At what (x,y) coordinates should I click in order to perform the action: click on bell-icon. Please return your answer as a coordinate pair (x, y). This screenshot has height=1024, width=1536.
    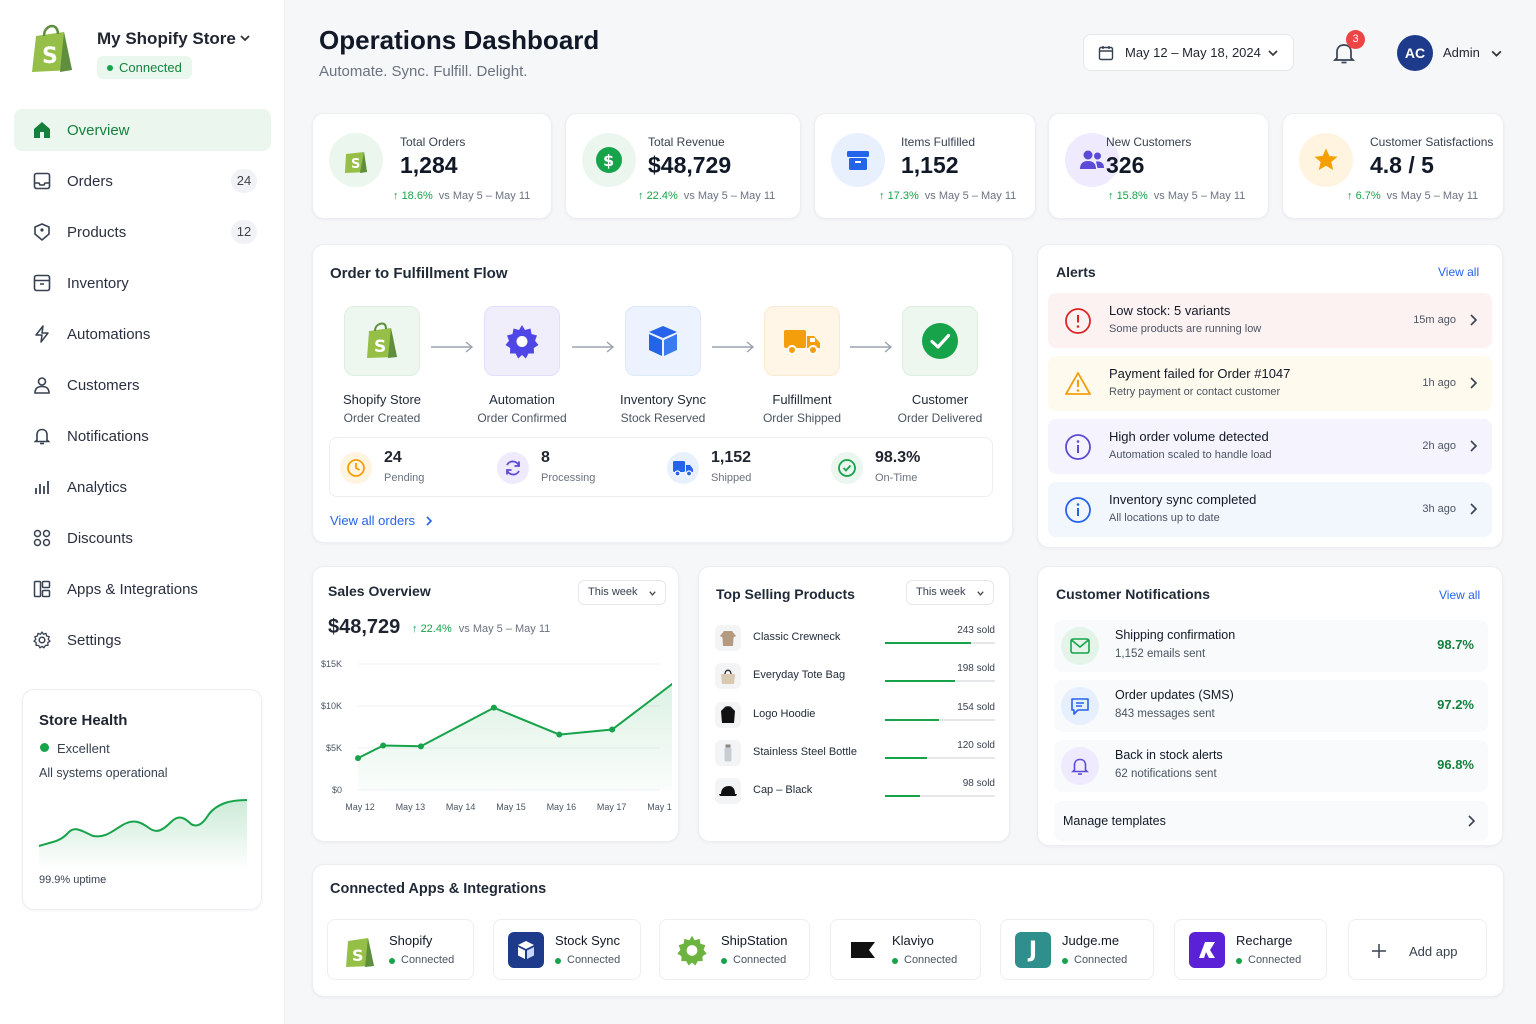
    Looking at the image, I should click on (42, 436).